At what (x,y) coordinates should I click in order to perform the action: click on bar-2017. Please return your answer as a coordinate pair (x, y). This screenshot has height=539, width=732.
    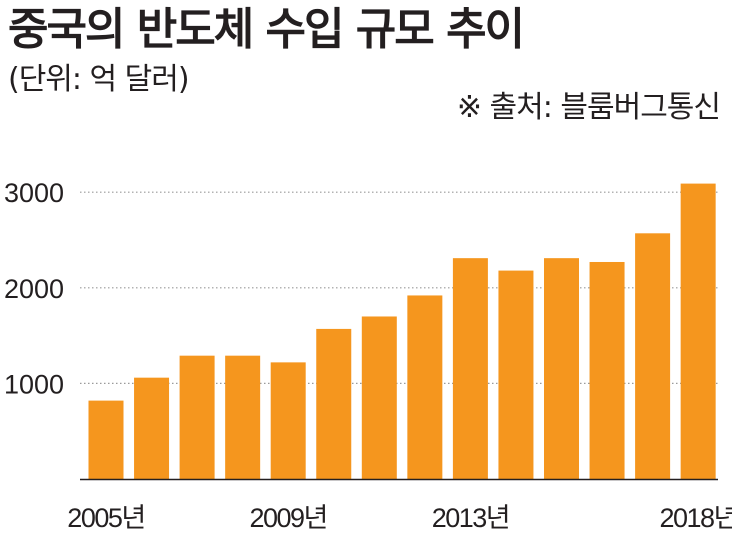
    Looking at the image, I should click on (653, 356).